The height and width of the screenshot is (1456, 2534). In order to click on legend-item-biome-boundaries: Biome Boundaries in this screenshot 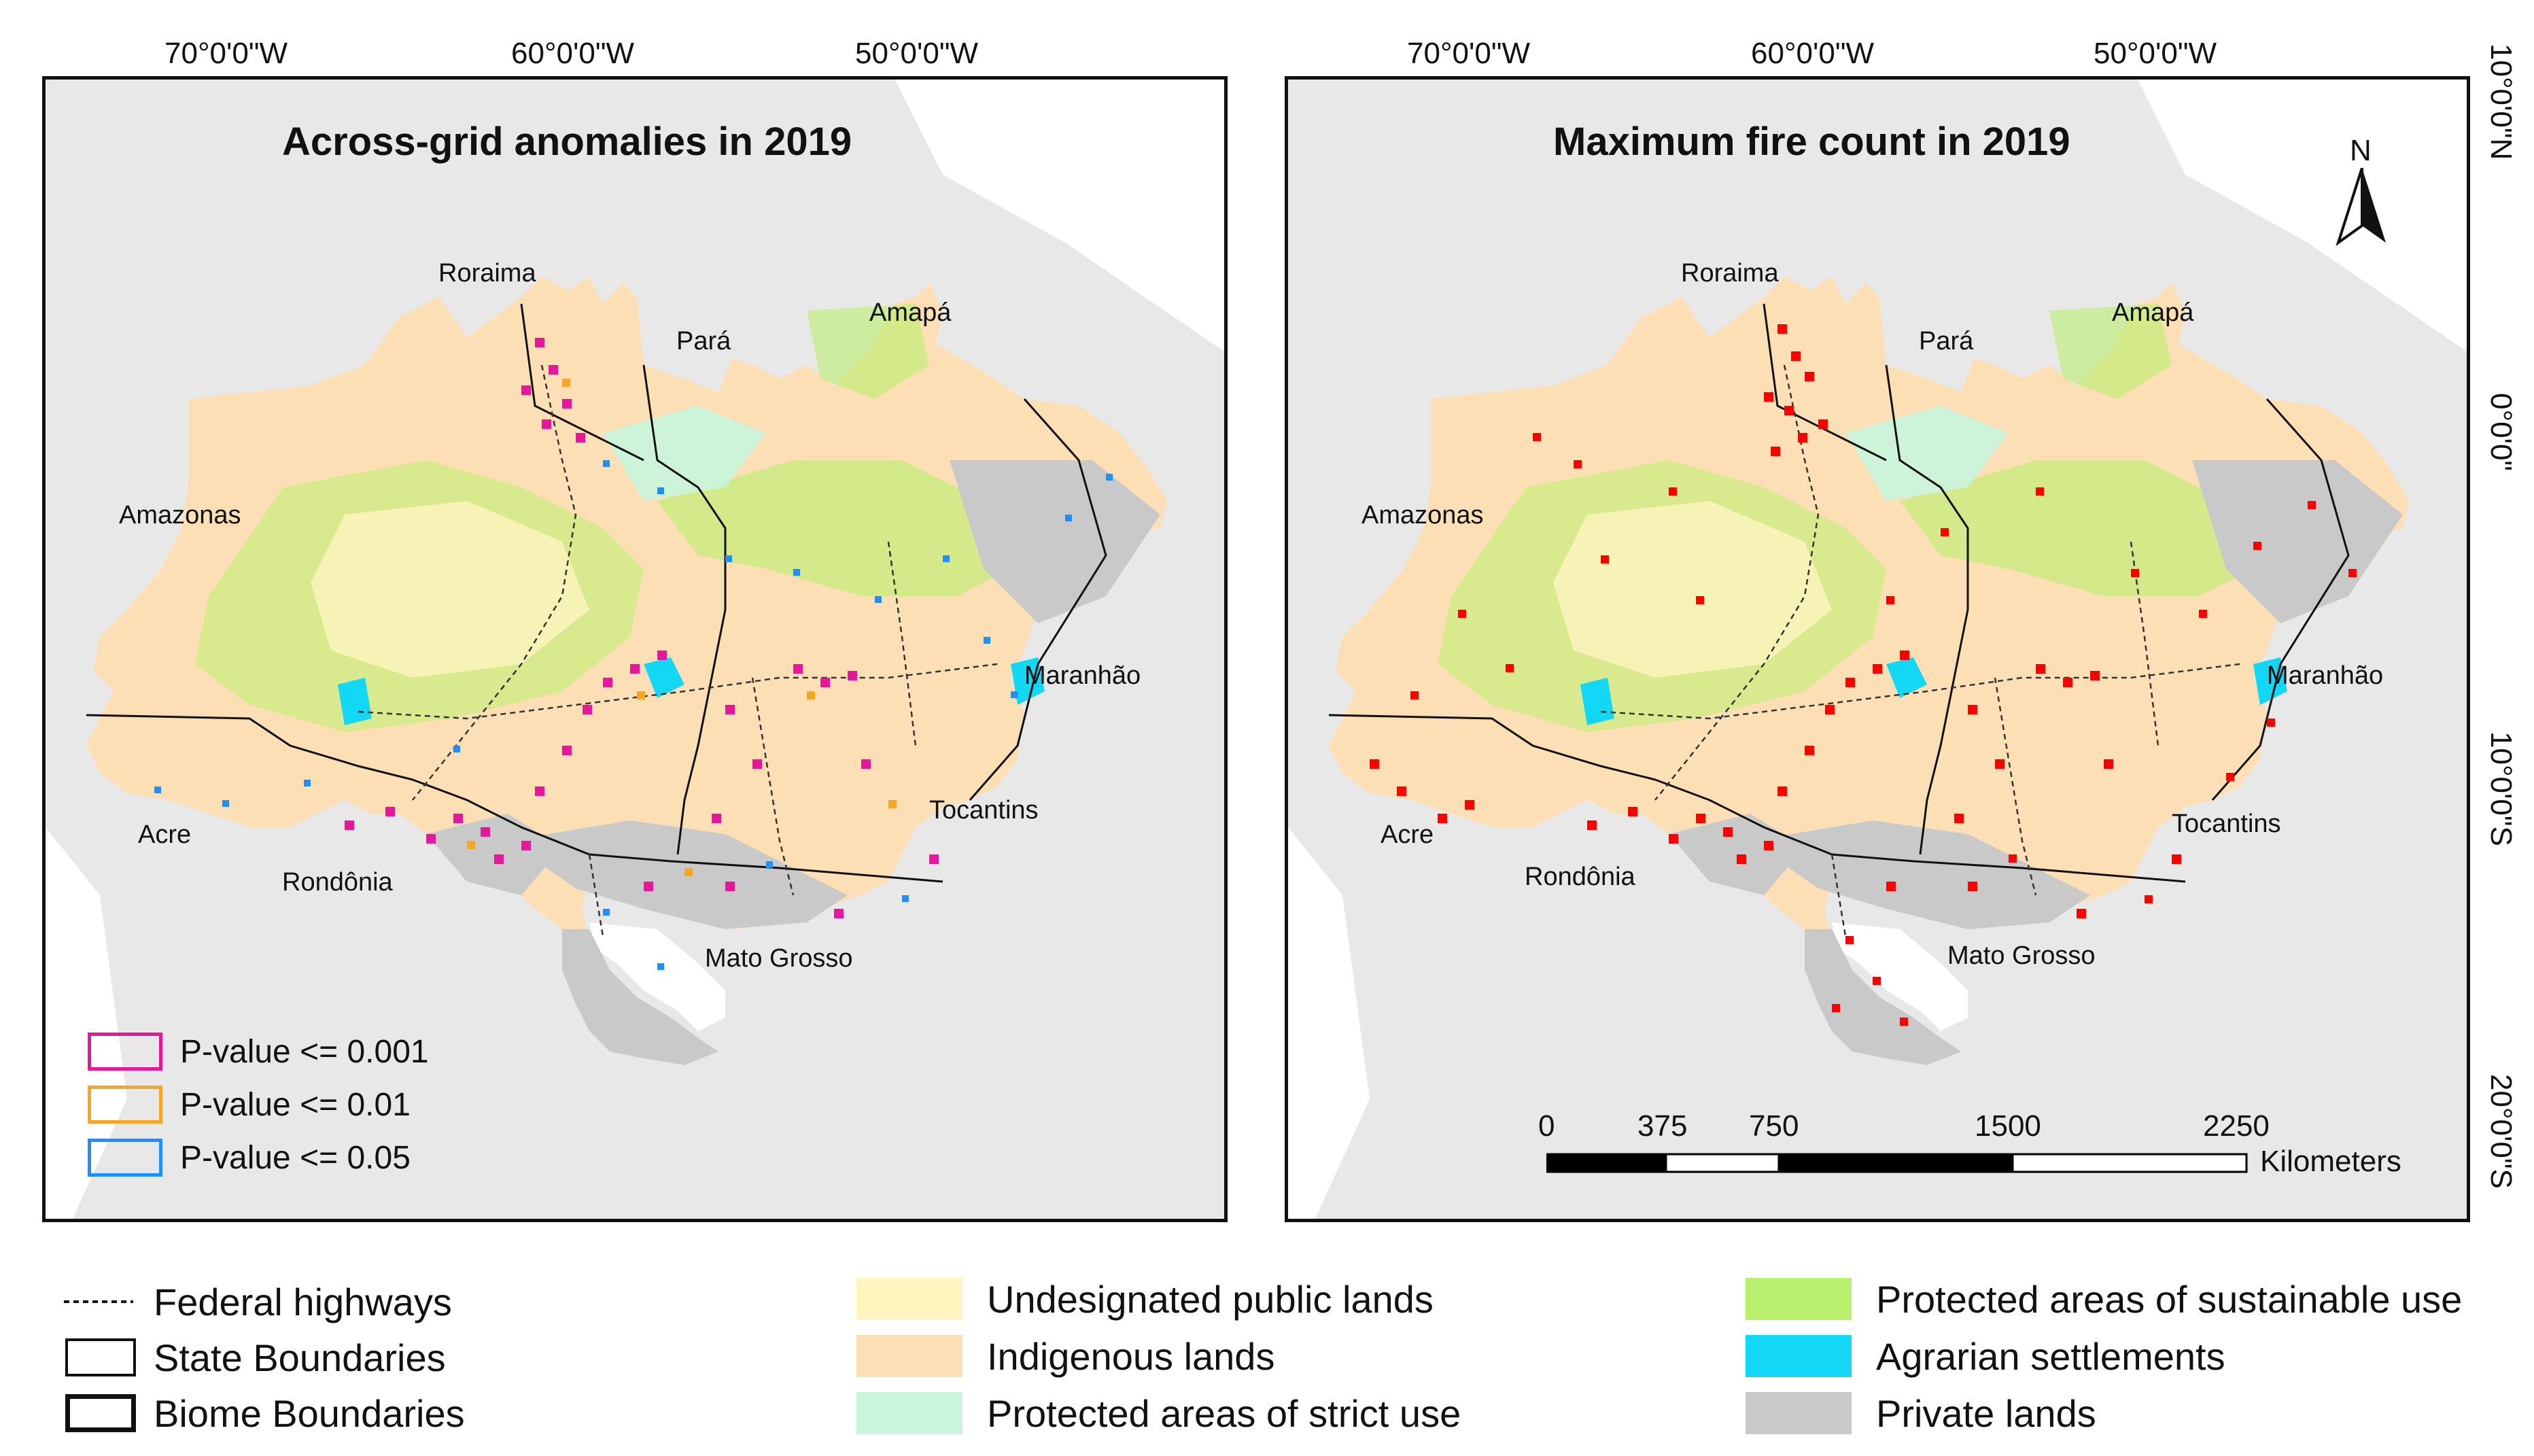, I will do `click(265, 1413)`.